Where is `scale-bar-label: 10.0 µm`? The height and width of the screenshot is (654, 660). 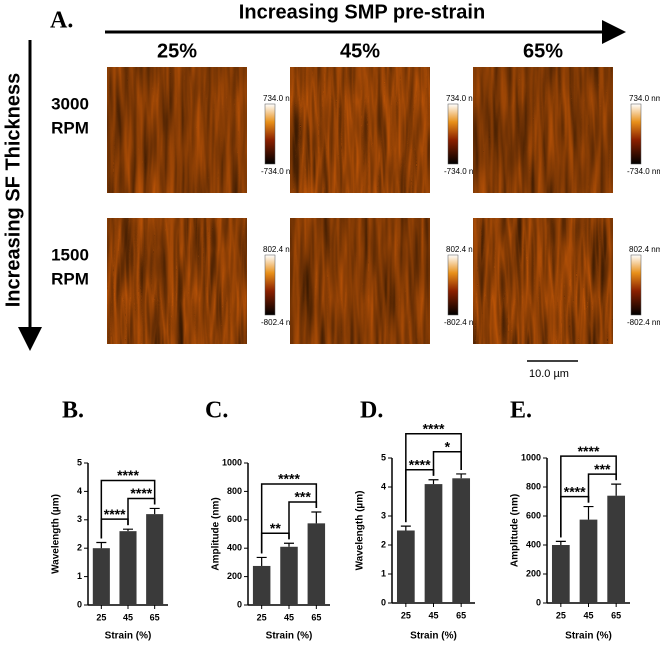
scale-bar-label: 10.0 µm is located at coordinates (549, 374).